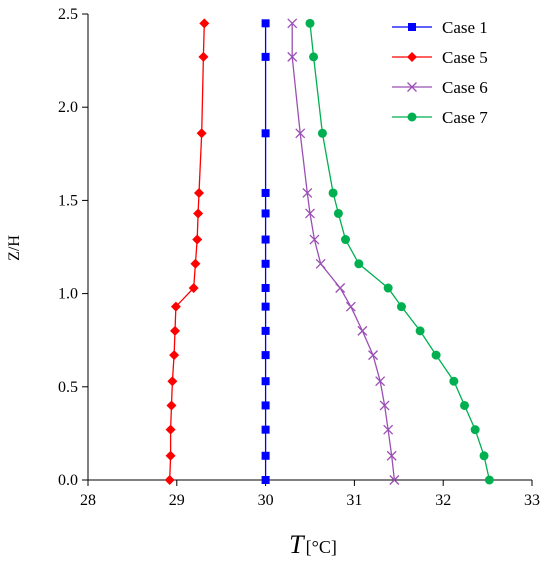  Describe the element at coordinates (68, 387) in the screenshot. I see `y-tick-label: 0.5` at that location.